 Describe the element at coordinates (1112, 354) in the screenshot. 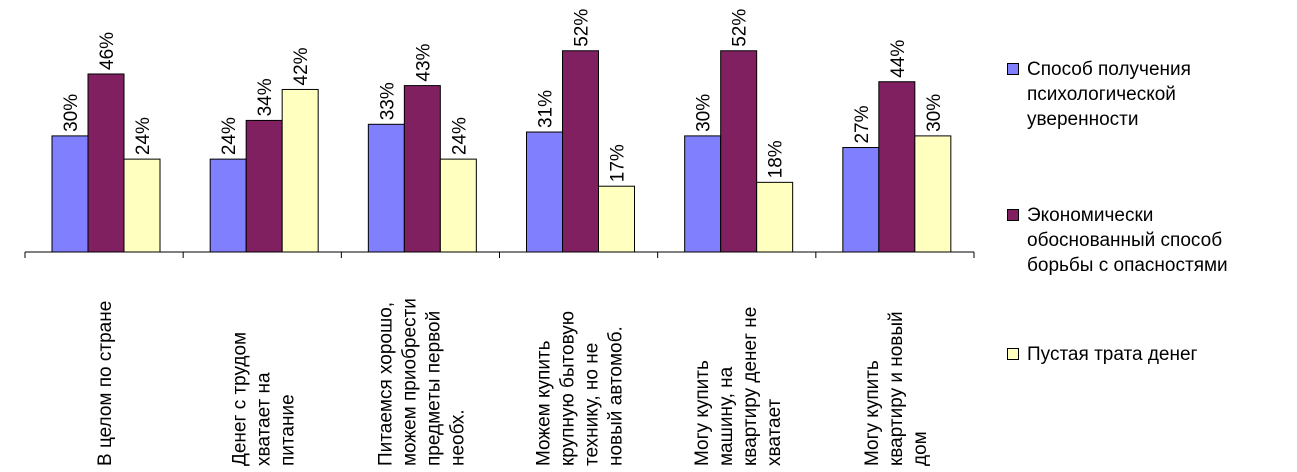

I see `legend-label-2: Пустая трата денег` at that location.